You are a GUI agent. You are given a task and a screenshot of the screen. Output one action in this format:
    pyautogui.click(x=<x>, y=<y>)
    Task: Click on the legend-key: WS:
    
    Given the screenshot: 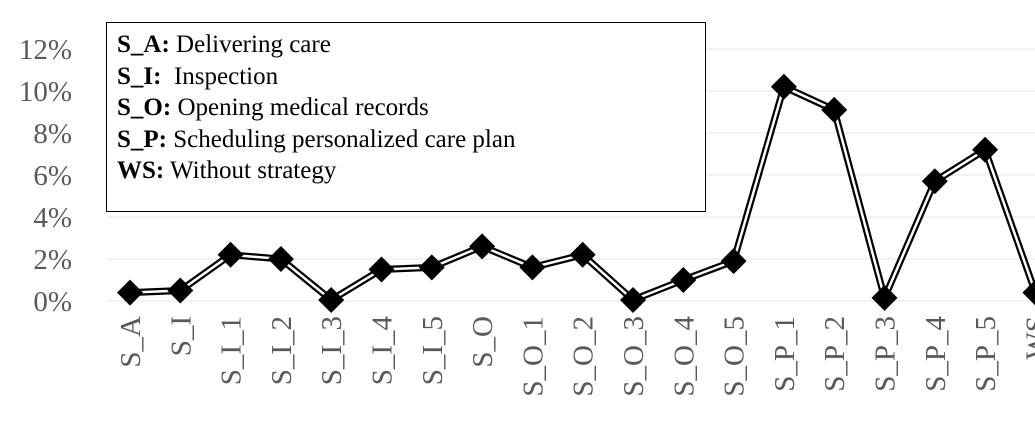 What is the action you would take?
    pyautogui.click(x=141, y=170)
    